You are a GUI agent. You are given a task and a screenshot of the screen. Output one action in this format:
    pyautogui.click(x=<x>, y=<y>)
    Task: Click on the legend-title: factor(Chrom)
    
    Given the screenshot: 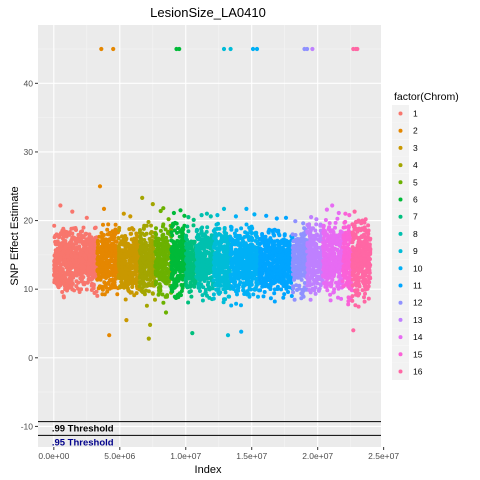 What is the action you would take?
    pyautogui.click(x=426, y=97)
    